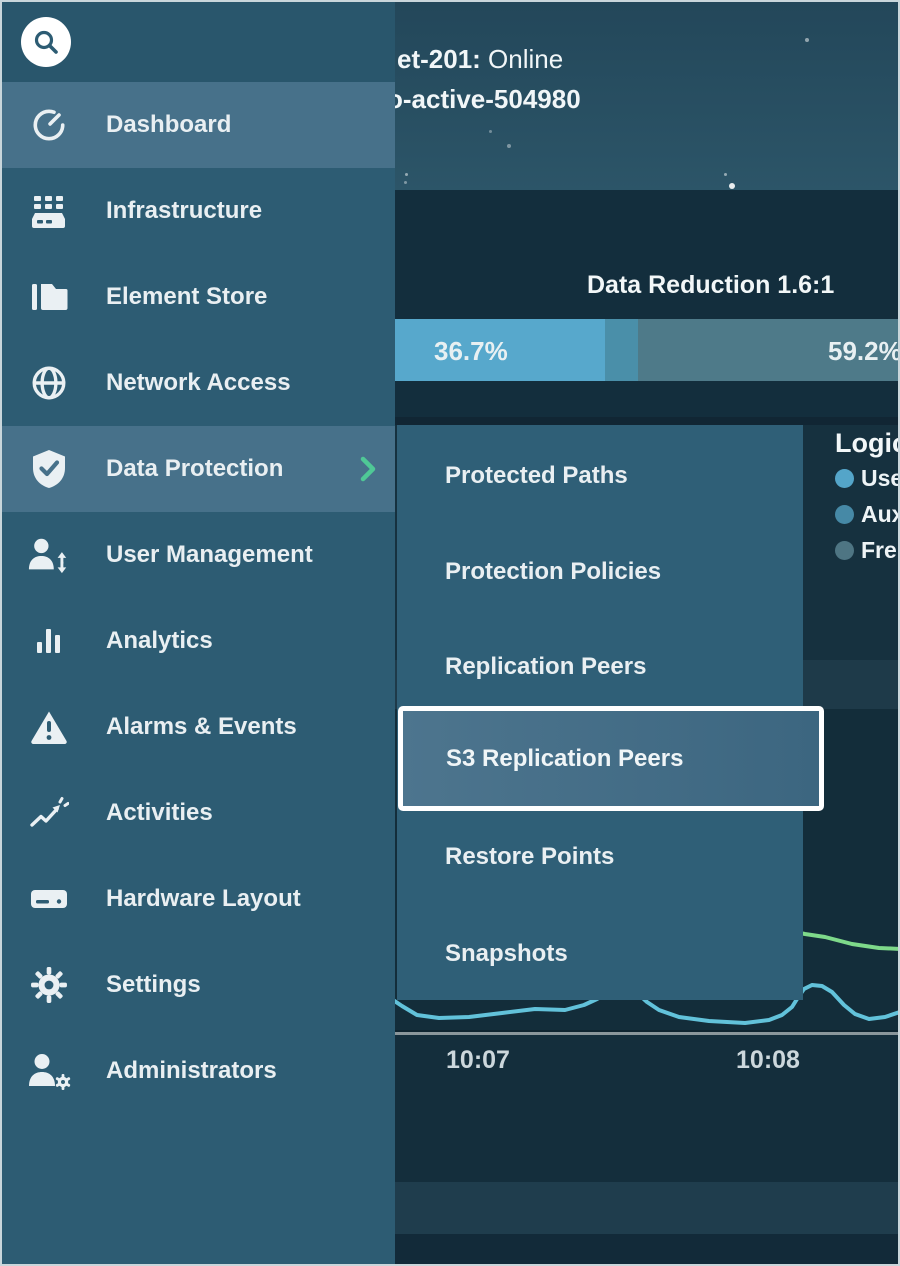  Describe the element at coordinates (439, 59) in the screenshot. I see `system-name: et-201:` at that location.